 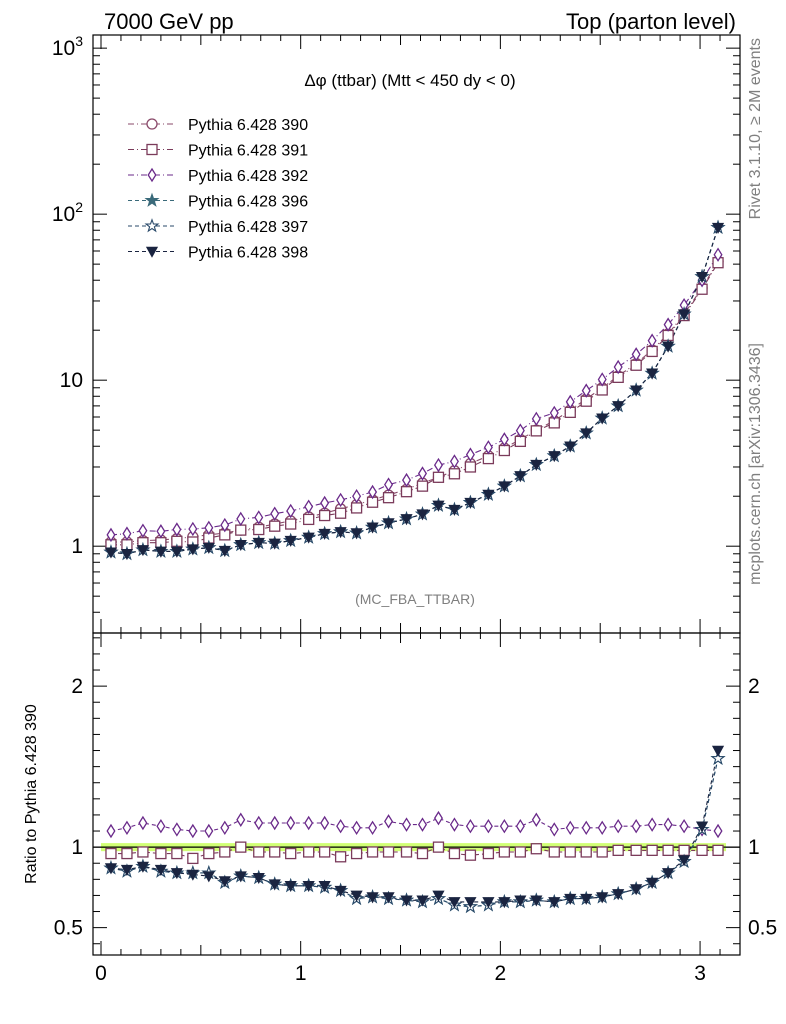 What do you see at coordinates (31, 794) in the screenshot?
I see `ratio-ylabel: Ratio to Pythia 6.428 390` at bounding box center [31, 794].